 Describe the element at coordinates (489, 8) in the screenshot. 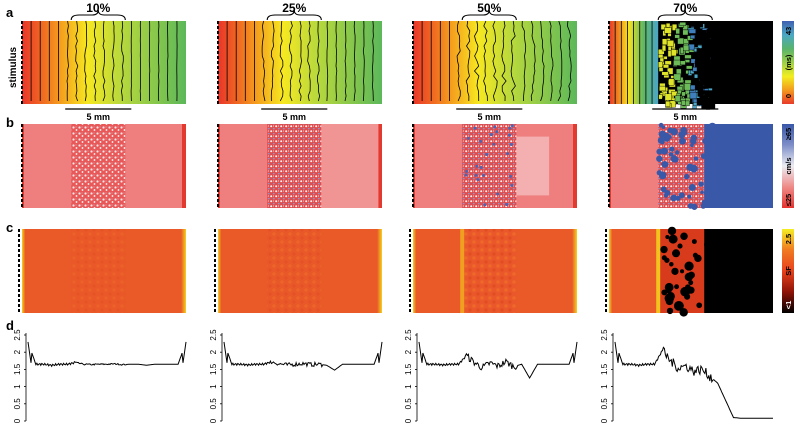

I see `fibrosis-percentage: 50%` at that location.